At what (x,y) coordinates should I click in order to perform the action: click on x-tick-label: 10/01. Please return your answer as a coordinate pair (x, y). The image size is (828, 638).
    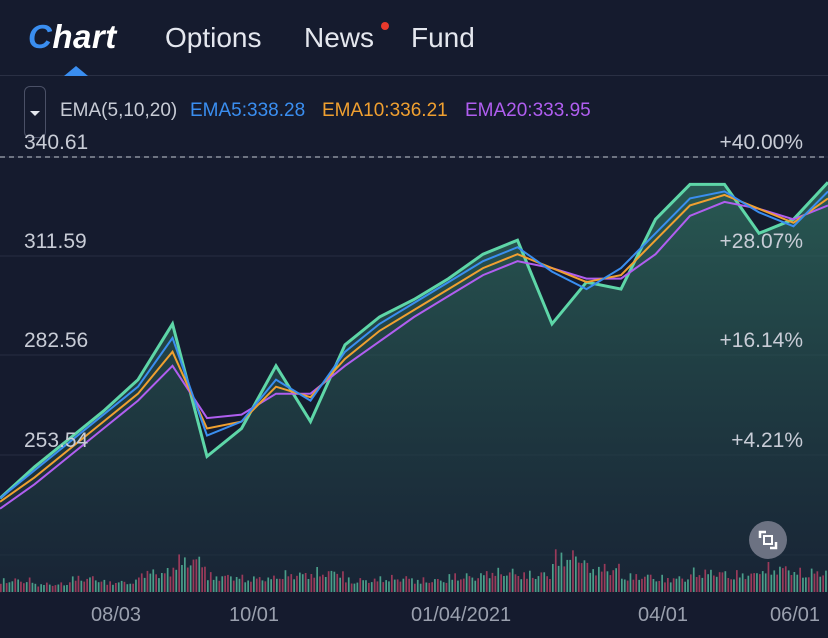
    Looking at the image, I should click on (254, 615).